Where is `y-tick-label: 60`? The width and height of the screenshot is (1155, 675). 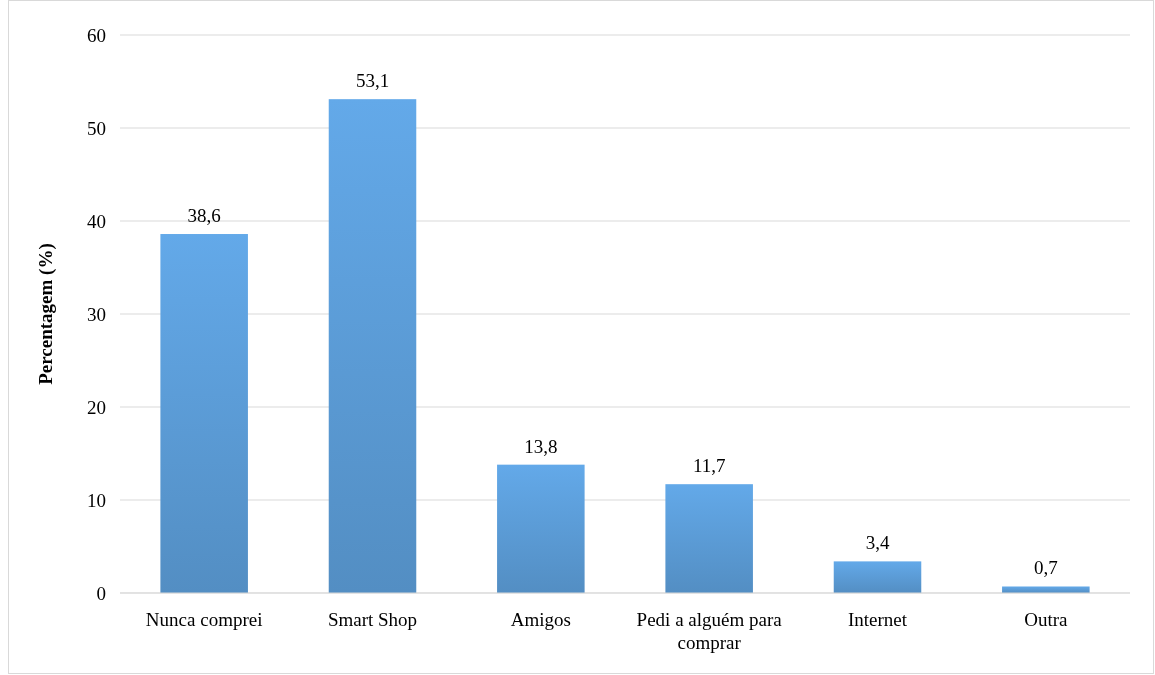 y-tick-label: 60 is located at coordinates (96, 35).